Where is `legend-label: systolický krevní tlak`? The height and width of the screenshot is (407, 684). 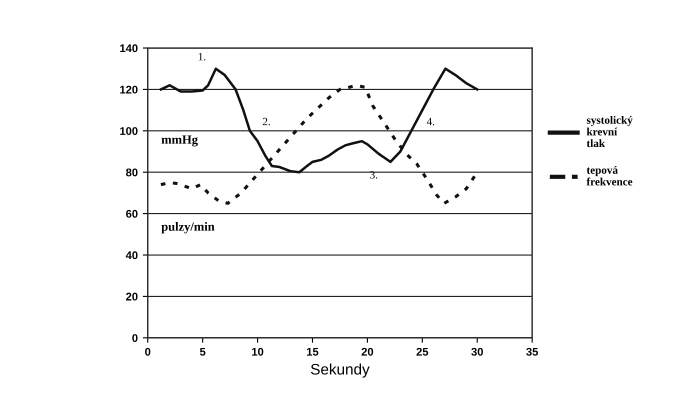 legend-label: systolický krevní tlak is located at coordinates (609, 132).